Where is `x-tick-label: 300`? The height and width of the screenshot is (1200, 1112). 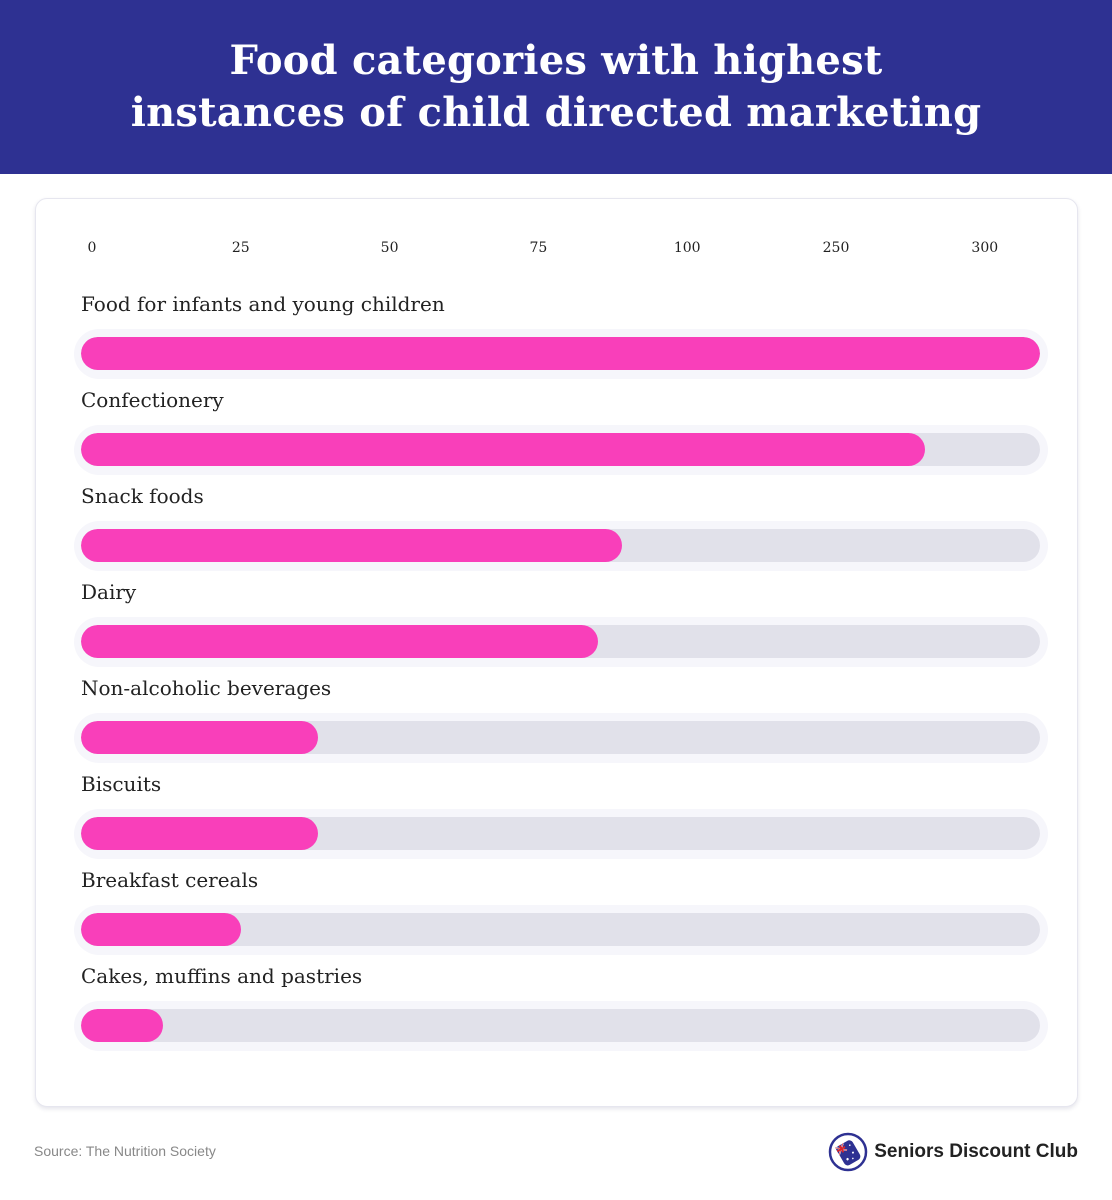 x-tick-label: 300 is located at coordinates (985, 248).